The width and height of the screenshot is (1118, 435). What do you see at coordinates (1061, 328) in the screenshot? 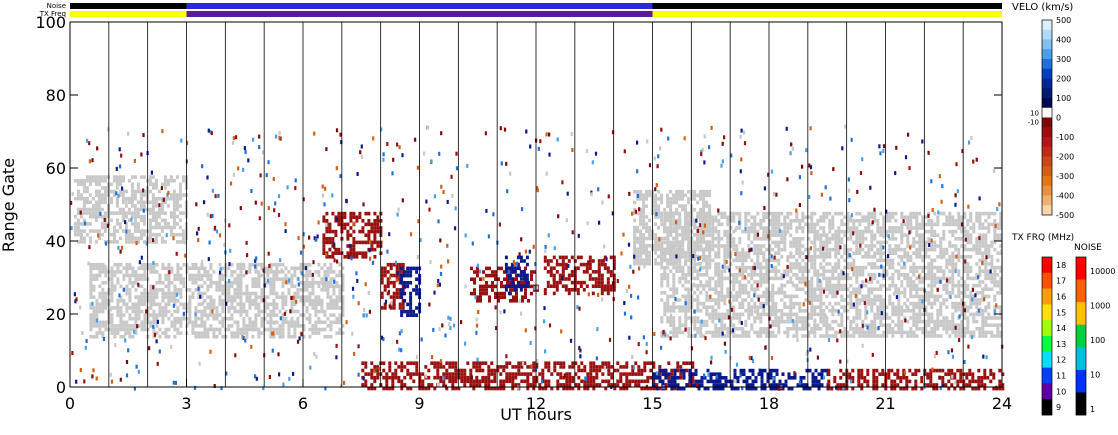
I see `txfreq-tick-label: 14` at bounding box center [1061, 328].